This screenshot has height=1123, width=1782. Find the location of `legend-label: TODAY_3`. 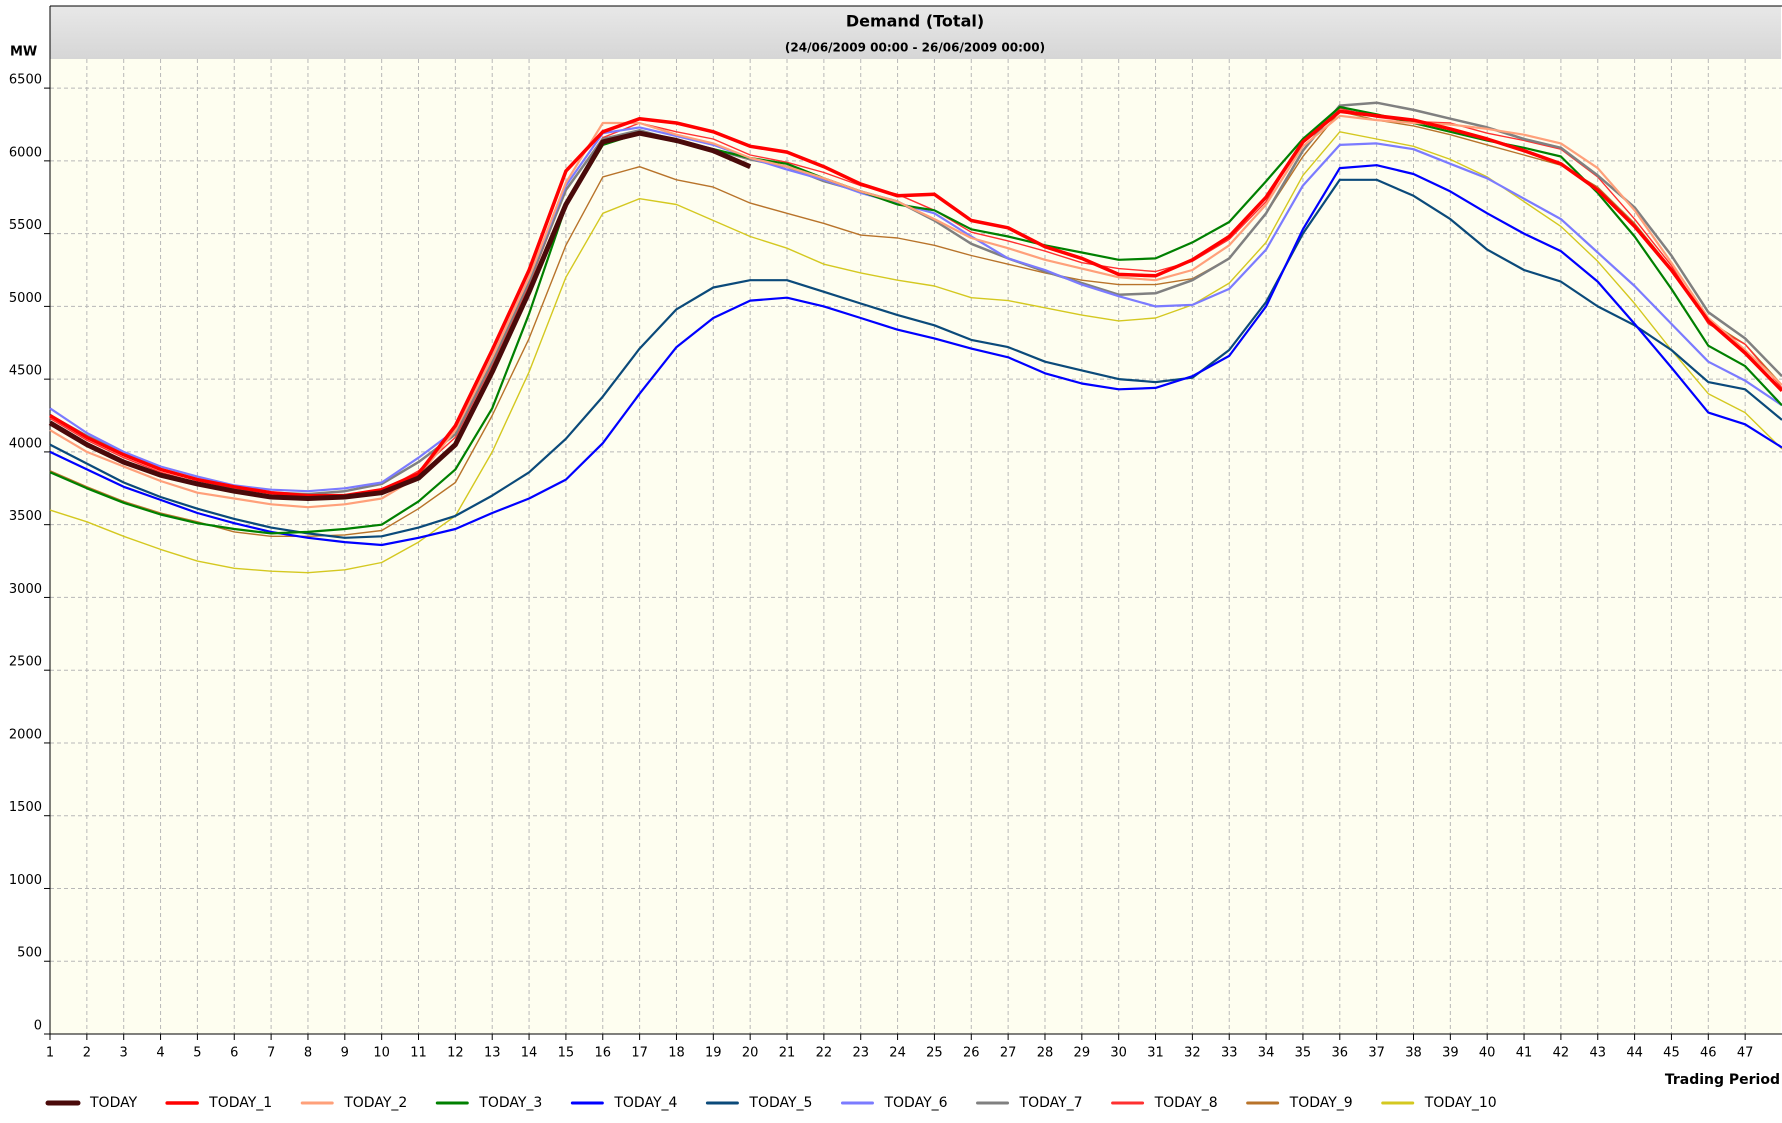

legend-label: TODAY_3 is located at coordinates (510, 1103).